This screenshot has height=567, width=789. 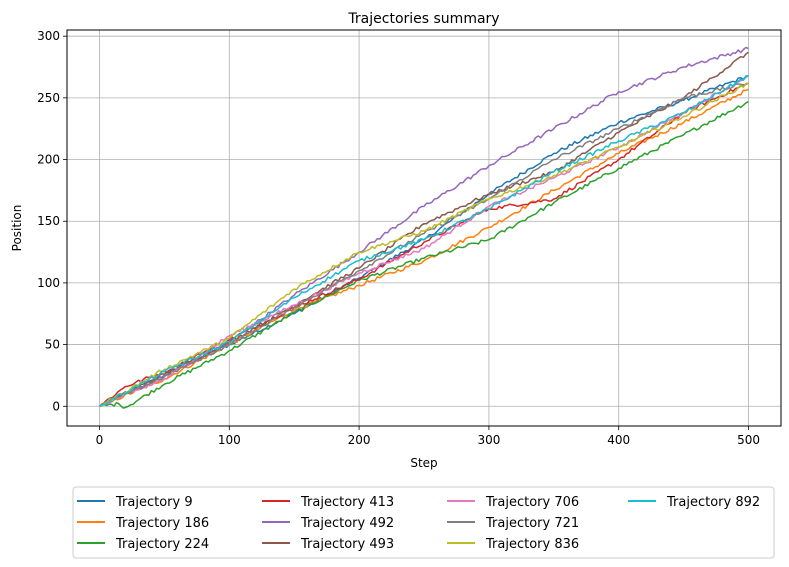 What do you see at coordinates (748, 440) in the screenshot?
I see `x-tick-label: 500` at bounding box center [748, 440].